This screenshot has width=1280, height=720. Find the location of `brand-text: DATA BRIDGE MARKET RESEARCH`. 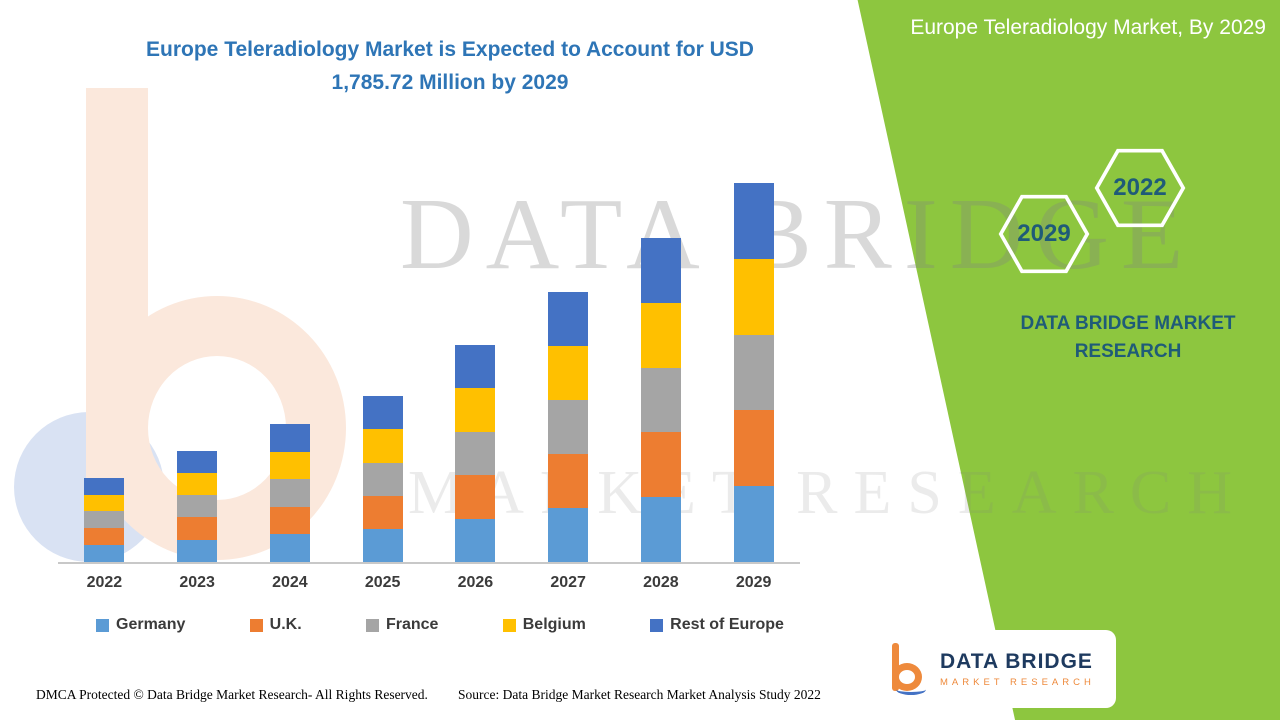

brand-text: DATA BRIDGE MARKET RESEARCH is located at coordinates (1128, 337).